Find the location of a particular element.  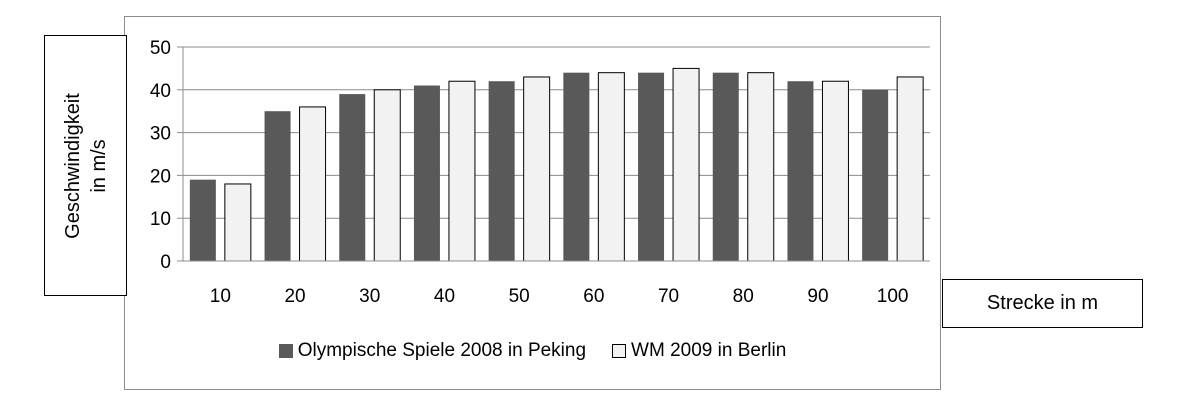

x-tick-label: 40 is located at coordinates (444, 296).